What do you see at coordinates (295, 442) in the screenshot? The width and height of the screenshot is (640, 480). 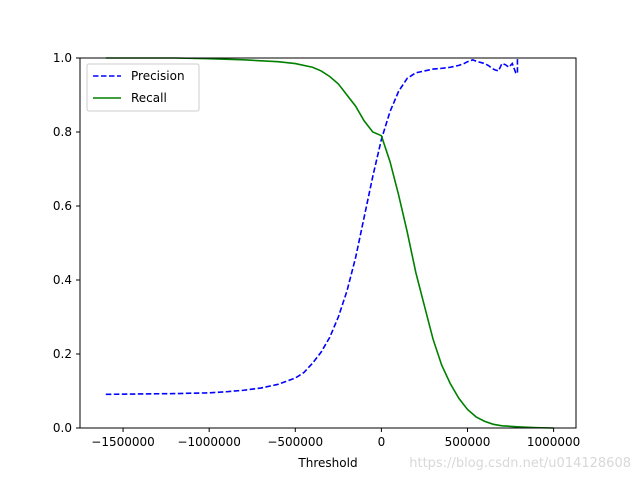 I see `x-tick-label: −500000` at bounding box center [295, 442].